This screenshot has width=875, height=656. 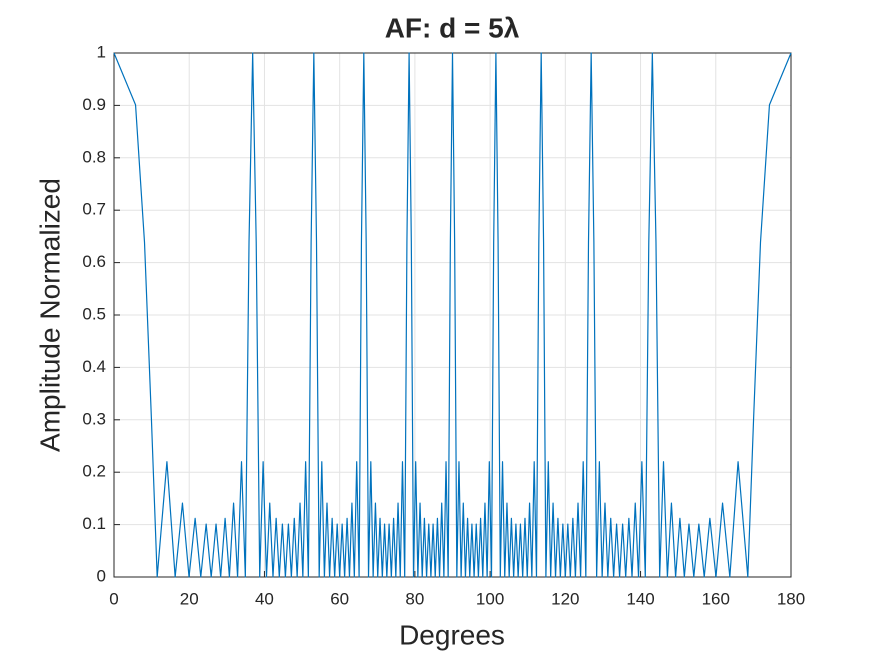 What do you see at coordinates (565, 598) in the screenshot?
I see `x-tick-label: 120` at bounding box center [565, 598].